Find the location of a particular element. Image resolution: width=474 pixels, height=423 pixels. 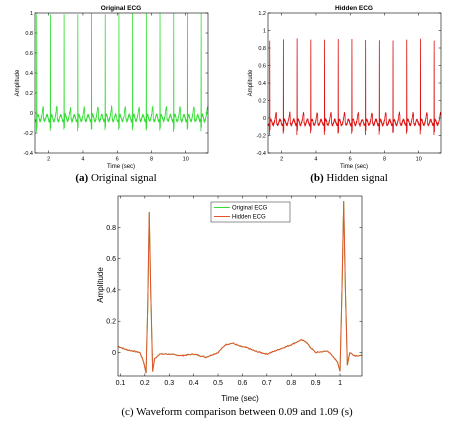

chart-a-axes-frame is located at coordinates (121, 83).